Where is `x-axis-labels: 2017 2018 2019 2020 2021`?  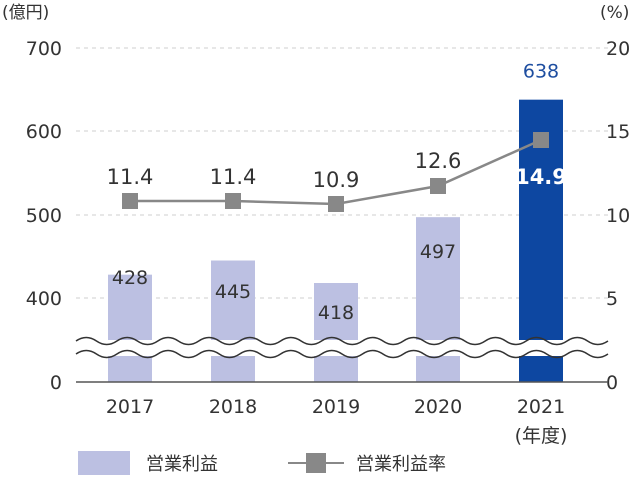 x-axis-labels: 2017 2018 2019 2020 2021 is located at coordinates (335, 407).